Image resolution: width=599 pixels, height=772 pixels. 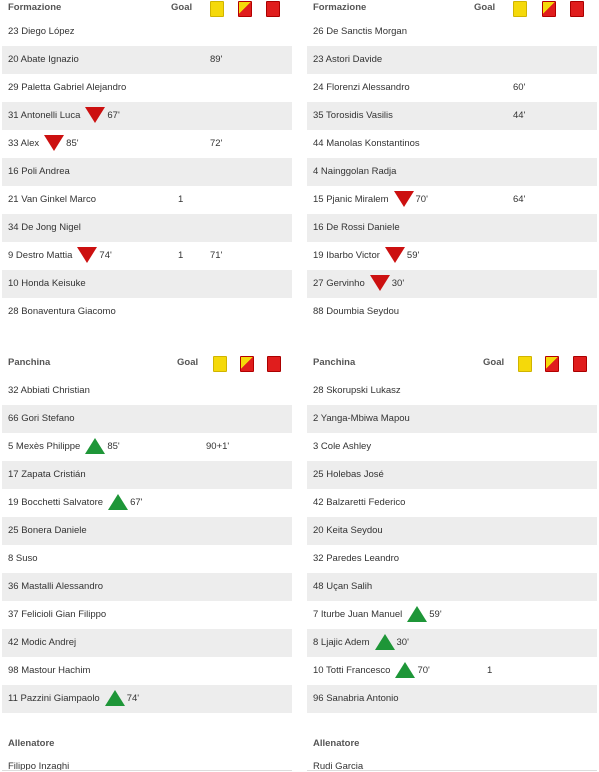 What do you see at coordinates (31, 743) in the screenshot?
I see `coach-title: Allenatore` at bounding box center [31, 743].